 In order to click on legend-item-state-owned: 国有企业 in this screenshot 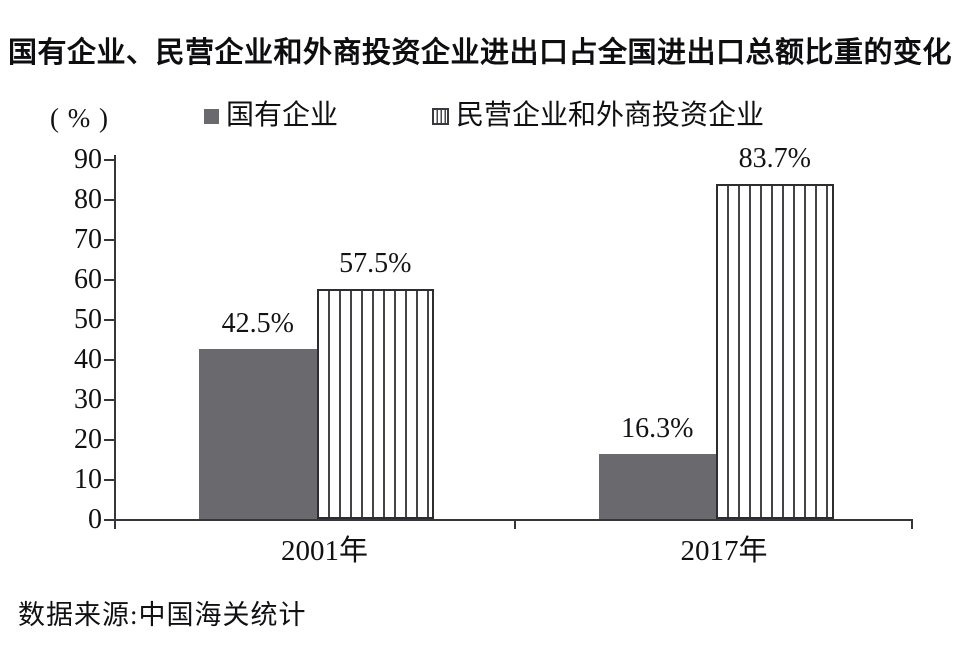, I will do `click(271, 116)`.